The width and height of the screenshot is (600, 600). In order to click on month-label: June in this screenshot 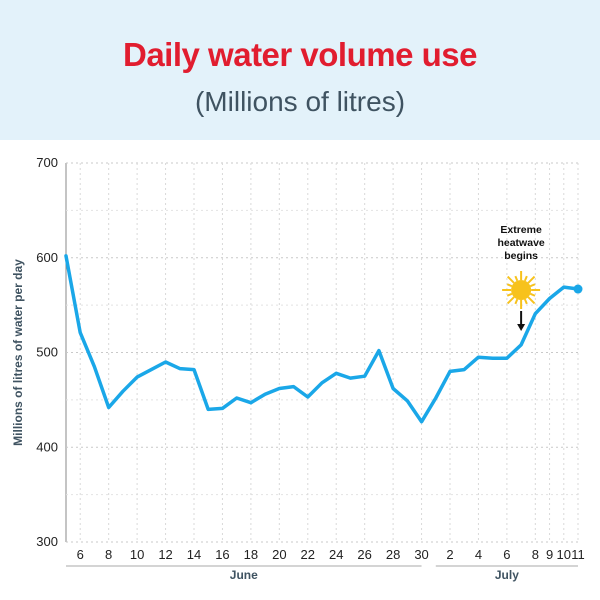, I will do `click(244, 575)`.